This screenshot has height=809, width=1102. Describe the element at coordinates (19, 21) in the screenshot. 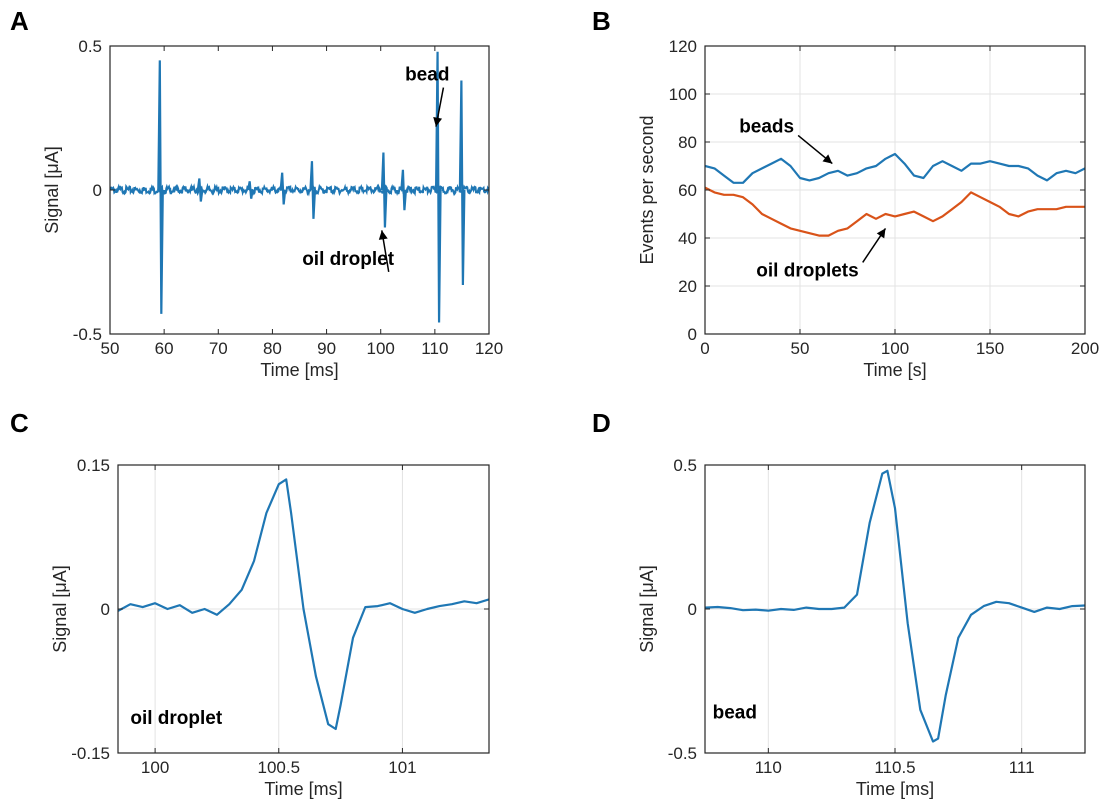

I see `panel-letter-a: A` at that location.